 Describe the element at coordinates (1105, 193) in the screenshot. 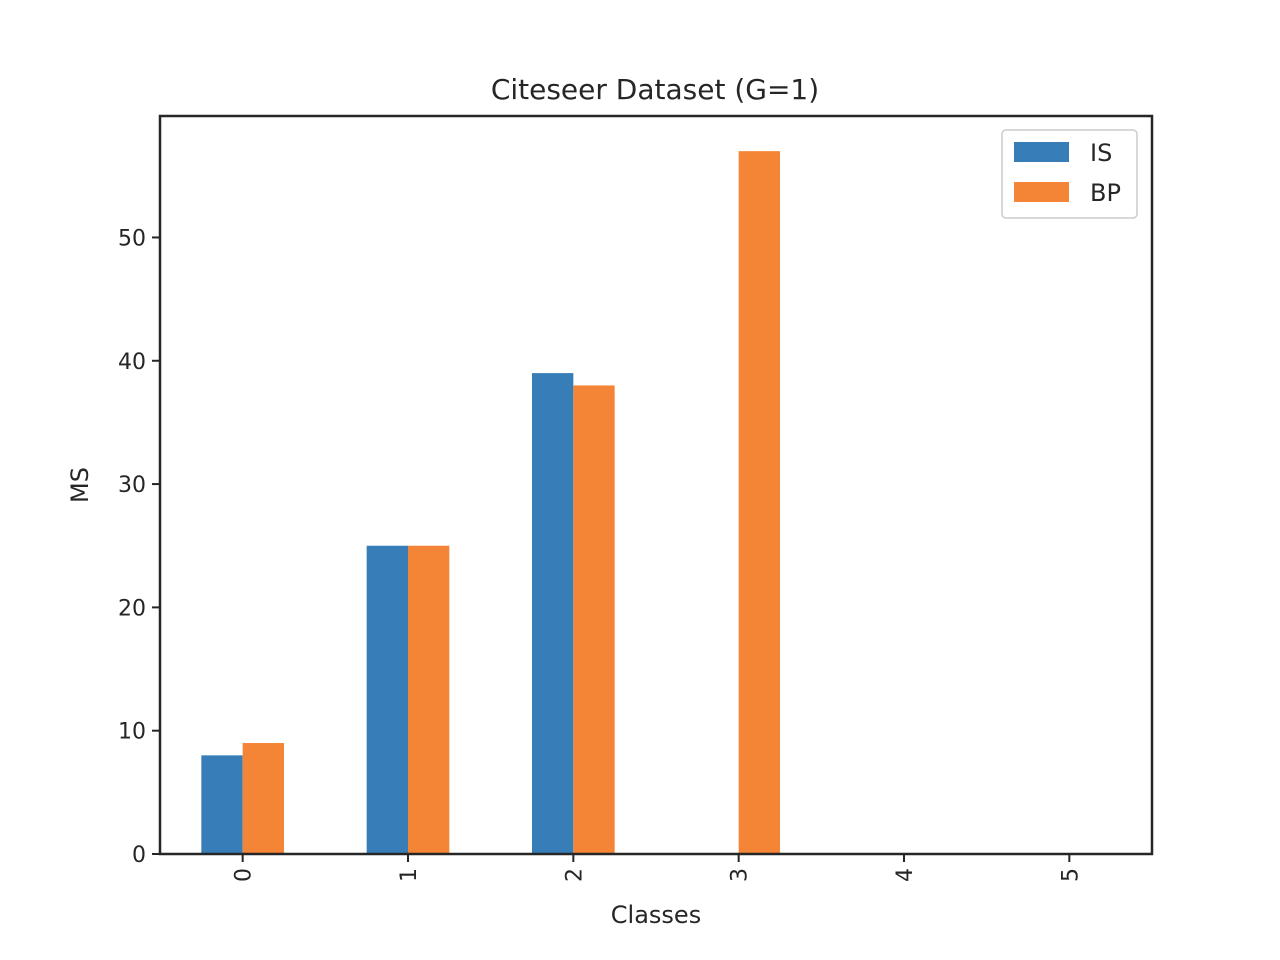

I see `legend-label-bp: BP` at that location.